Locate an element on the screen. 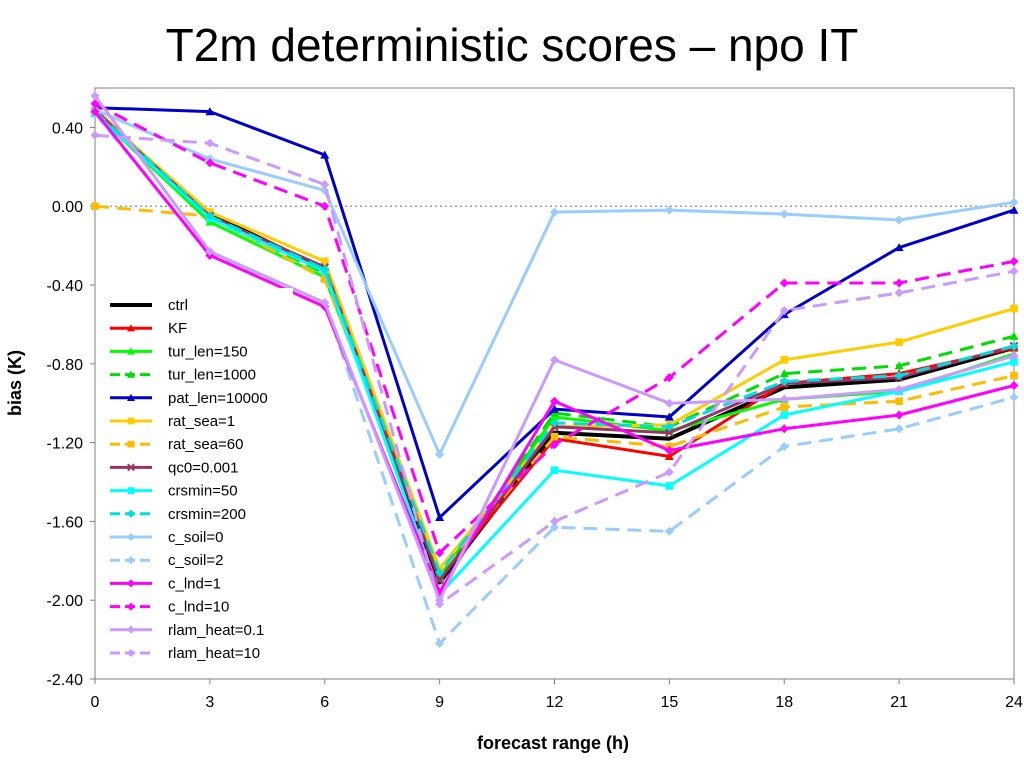 The width and height of the screenshot is (1024, 768). y-tick-label: 0.40 is located at coordinates (67, 128).